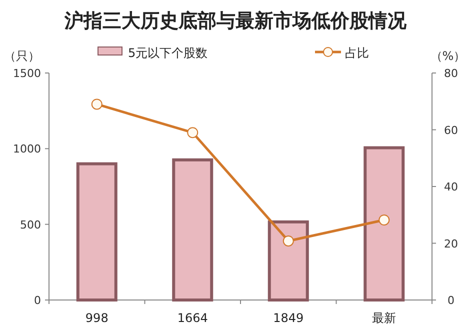  What do you see at coordinates (236, 21) in the screenshot?
I see `chart-title: 沪指三大历史底部与最新市场低价股情况` at bounding box center [236, 21].